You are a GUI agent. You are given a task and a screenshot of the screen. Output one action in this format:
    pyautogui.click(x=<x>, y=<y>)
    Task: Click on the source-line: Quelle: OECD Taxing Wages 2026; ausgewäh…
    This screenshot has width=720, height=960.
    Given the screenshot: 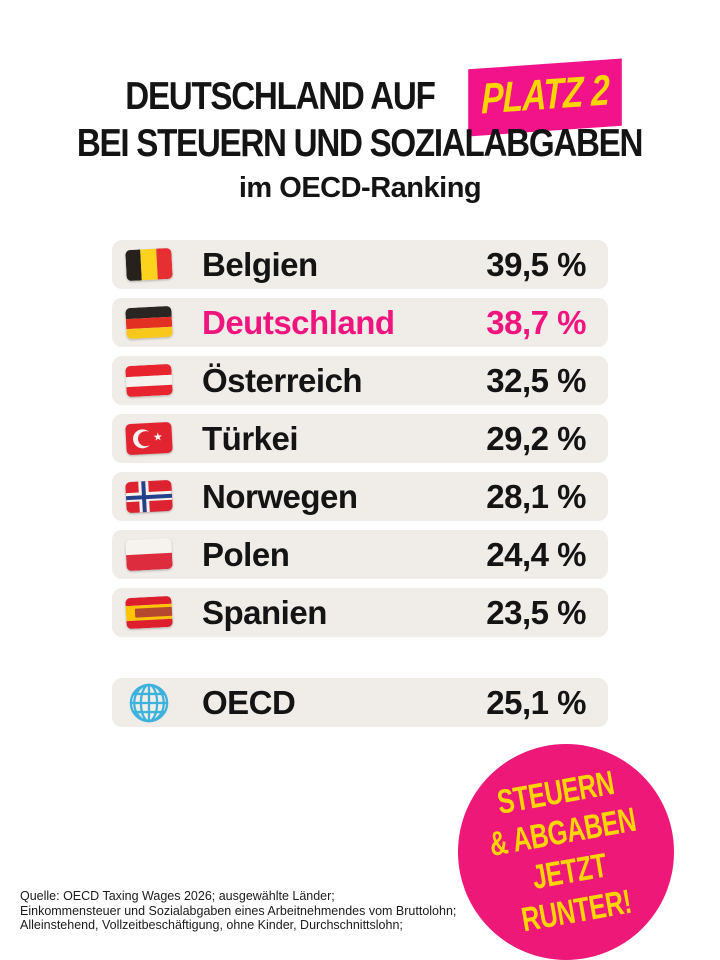 What is the action you would take?
    pyautogui.click(x=177, y=896)
    